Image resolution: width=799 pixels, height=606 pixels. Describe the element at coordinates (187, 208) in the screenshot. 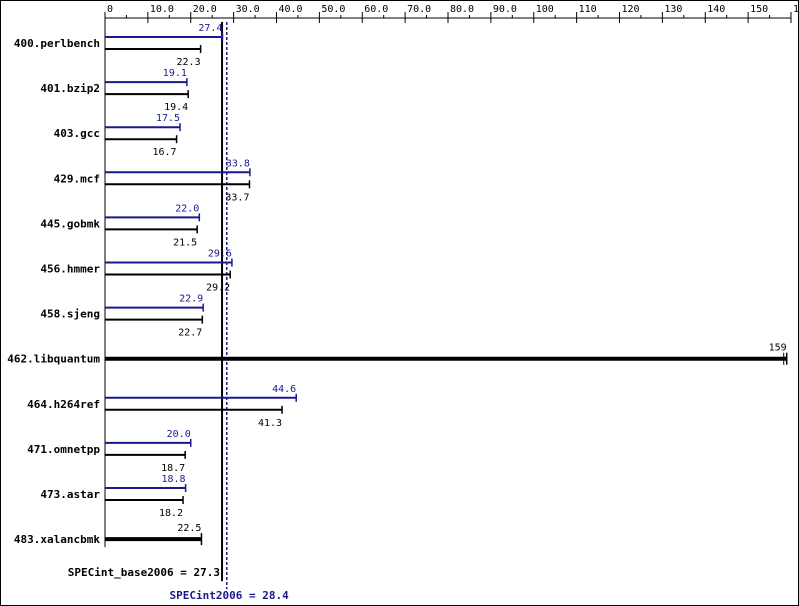

I see `peak-value-label: 22.0` at that location.